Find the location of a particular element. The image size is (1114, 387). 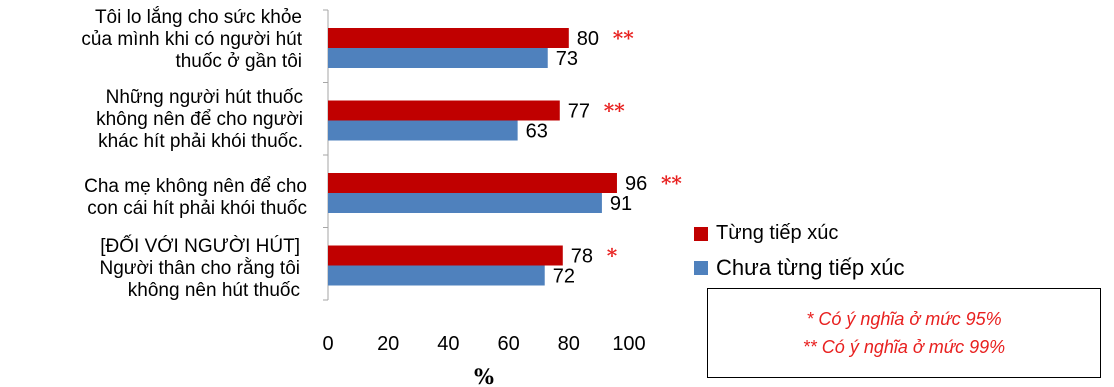

category-label: của mình khi có người hút is located at coordinates (191, 39).